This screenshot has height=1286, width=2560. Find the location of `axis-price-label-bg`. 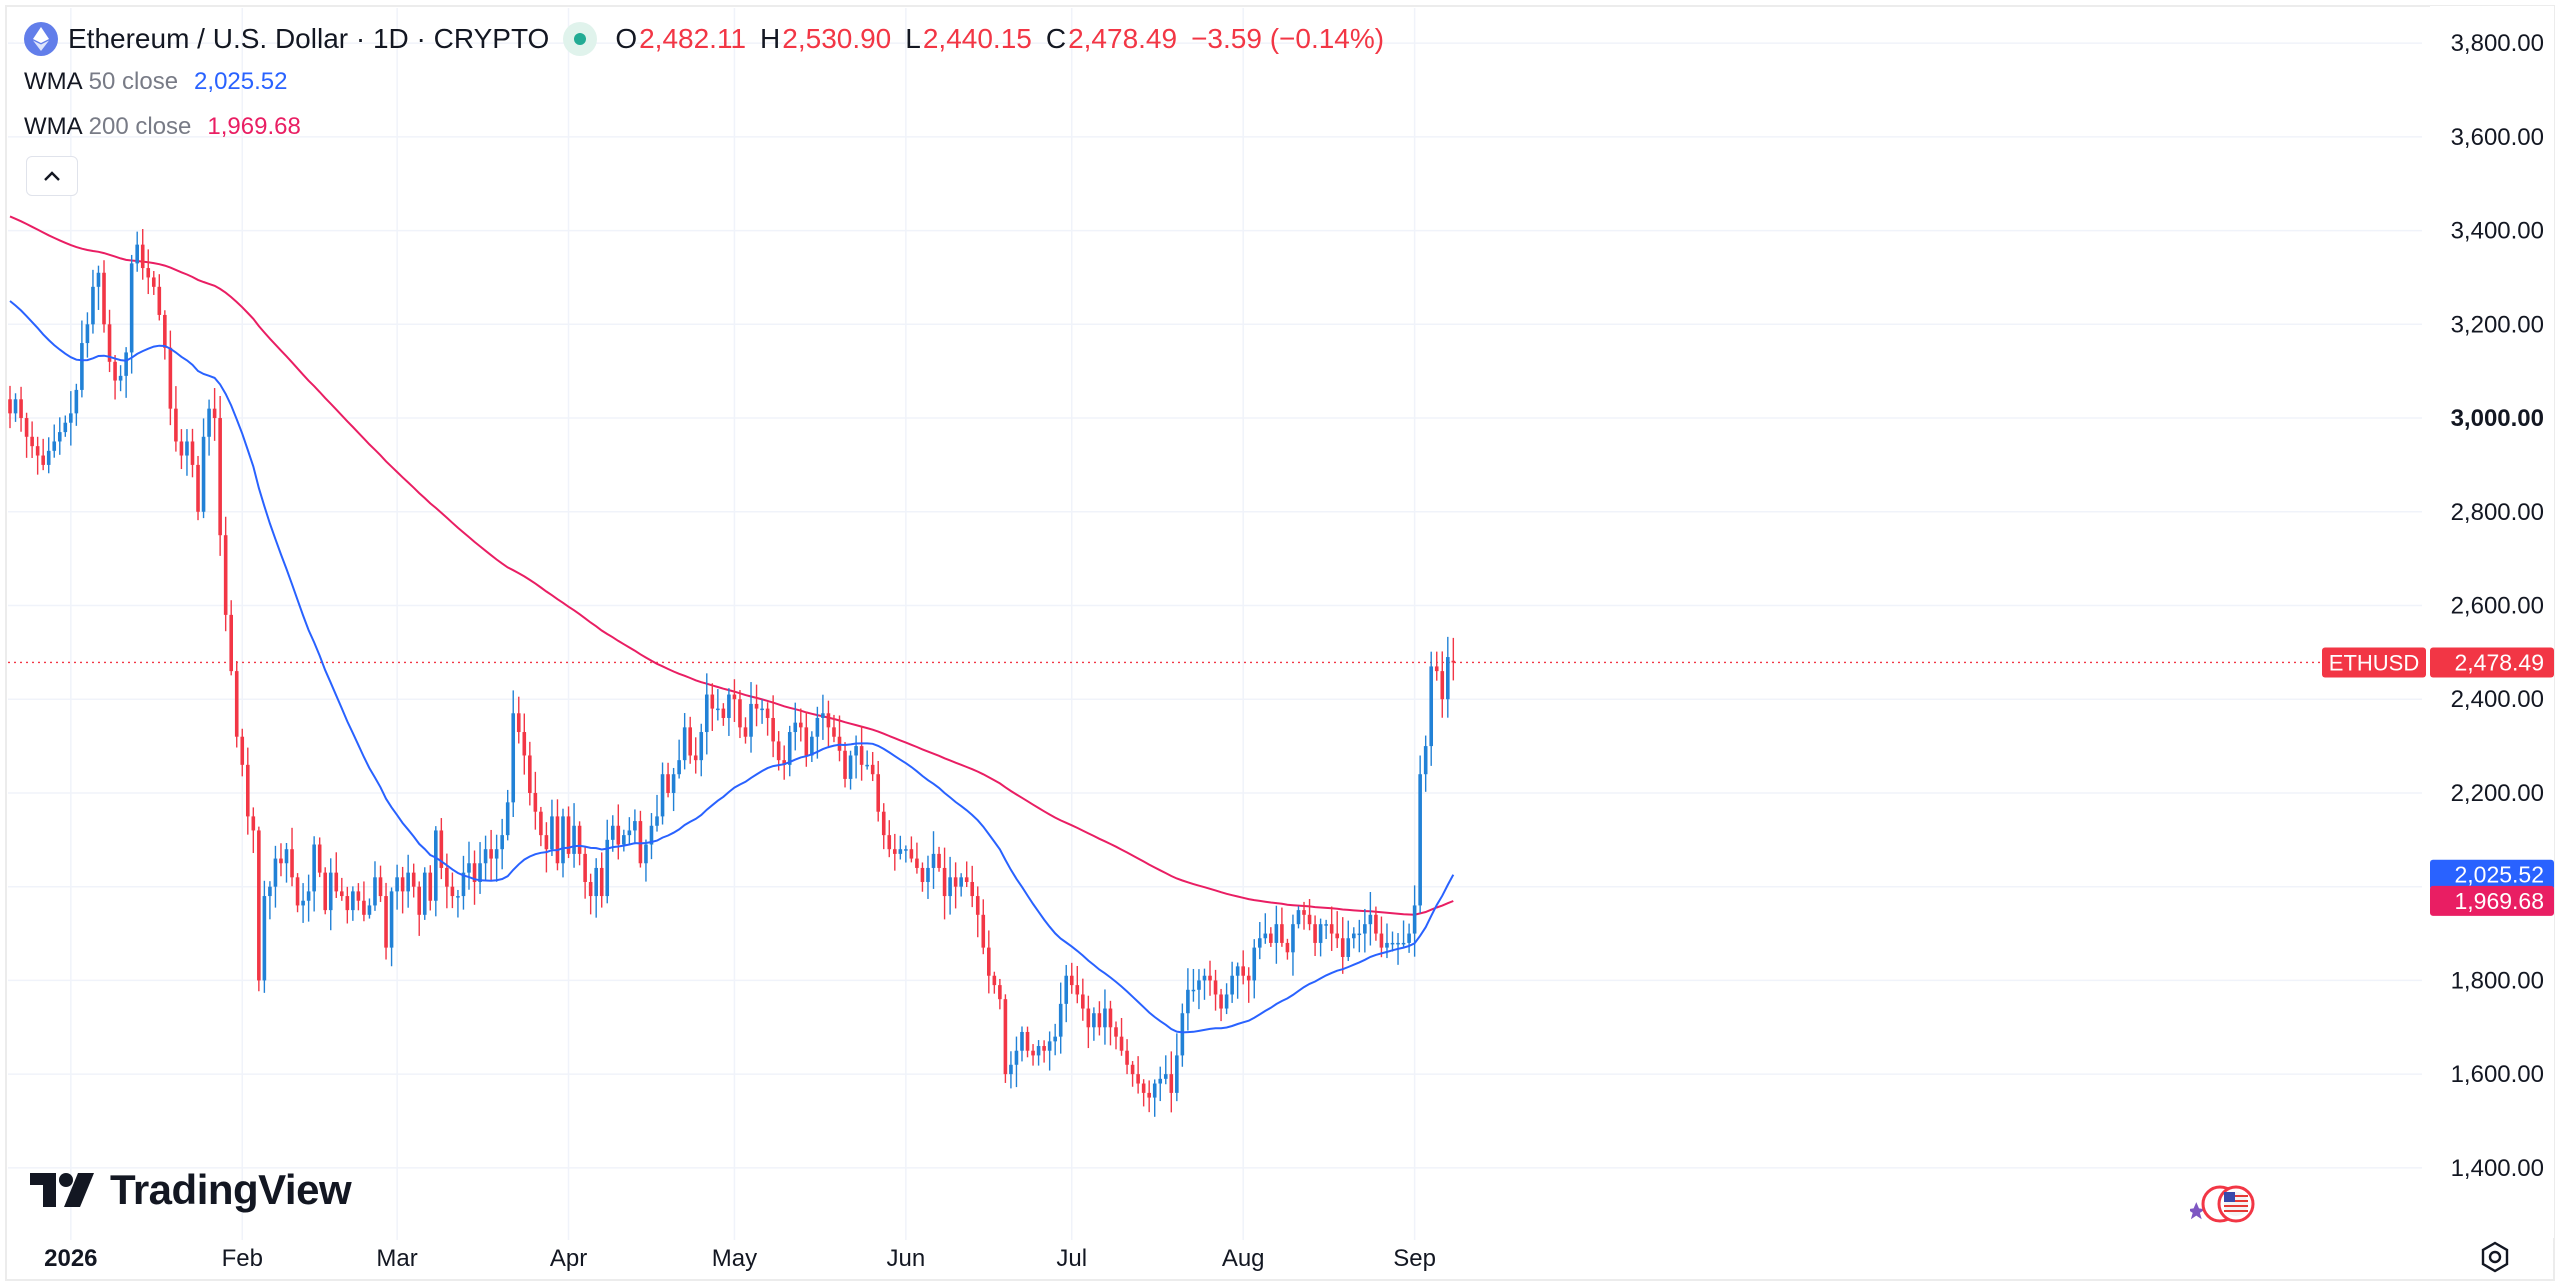

axis-price-label-bg is located at coordinates (2492, 874).